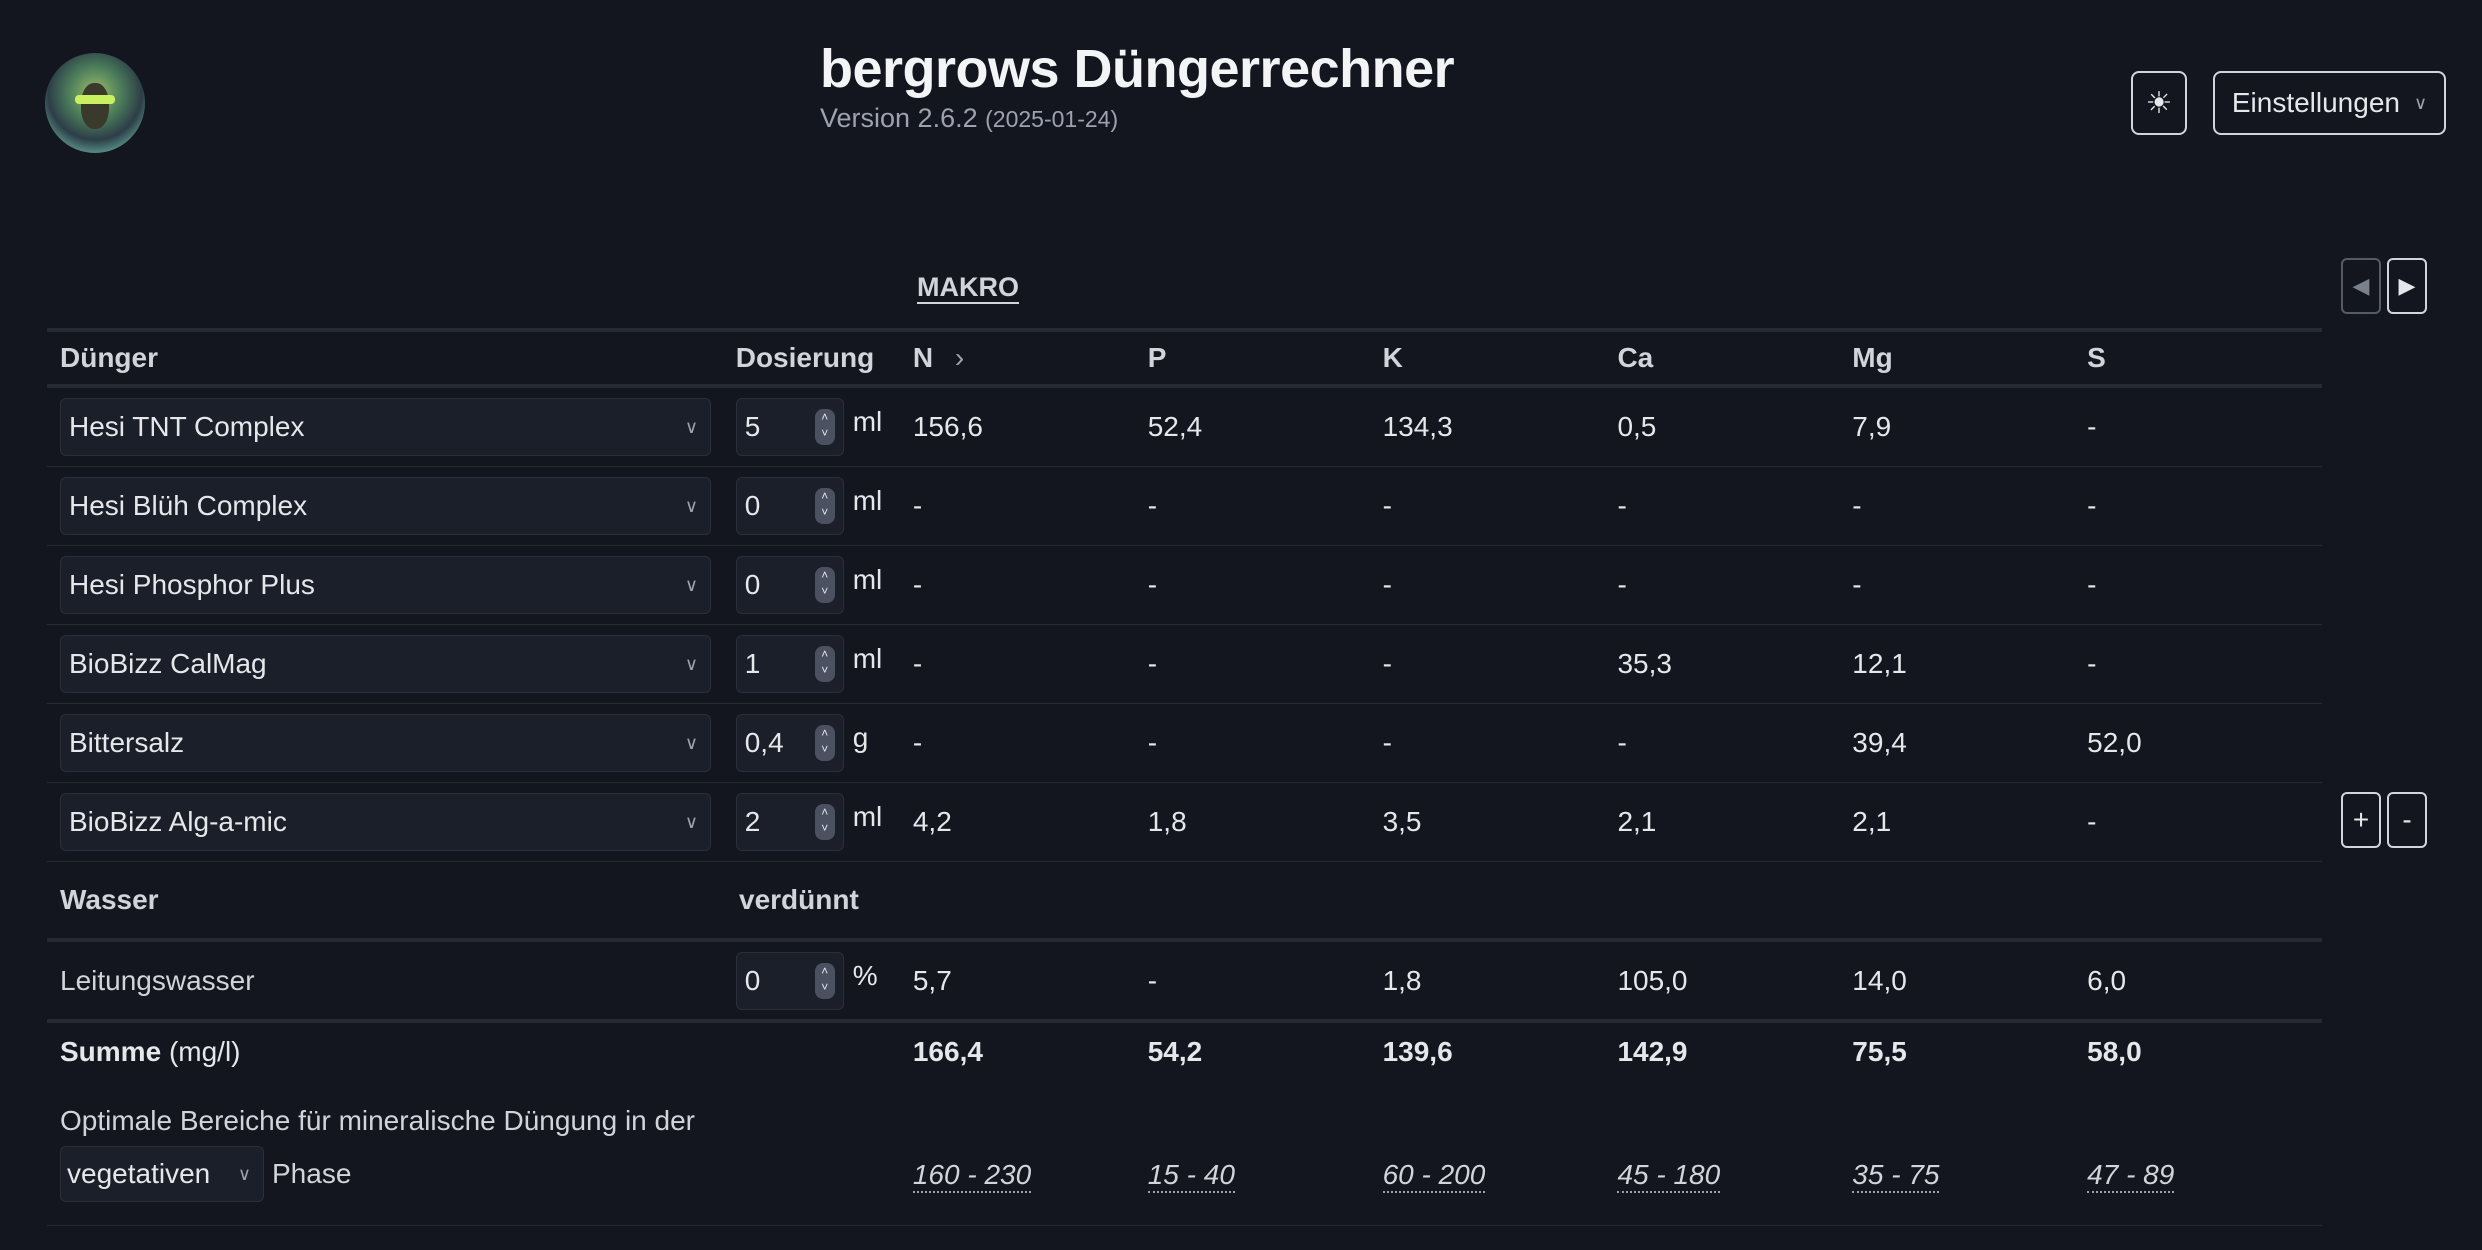 The height and width of the screenshot is (1250, 2482). Describe the element at coordinates (385, 822) in the screenshot. I see `fertilizer-select: BioBizz Alg-a-mic ∨` at that location.